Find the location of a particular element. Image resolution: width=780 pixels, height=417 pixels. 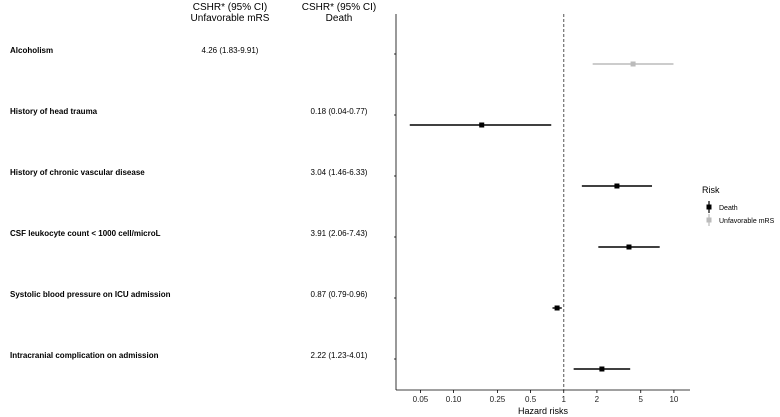

row-label-3: History of chronic vascular disease is located at coordinates (77, 172).